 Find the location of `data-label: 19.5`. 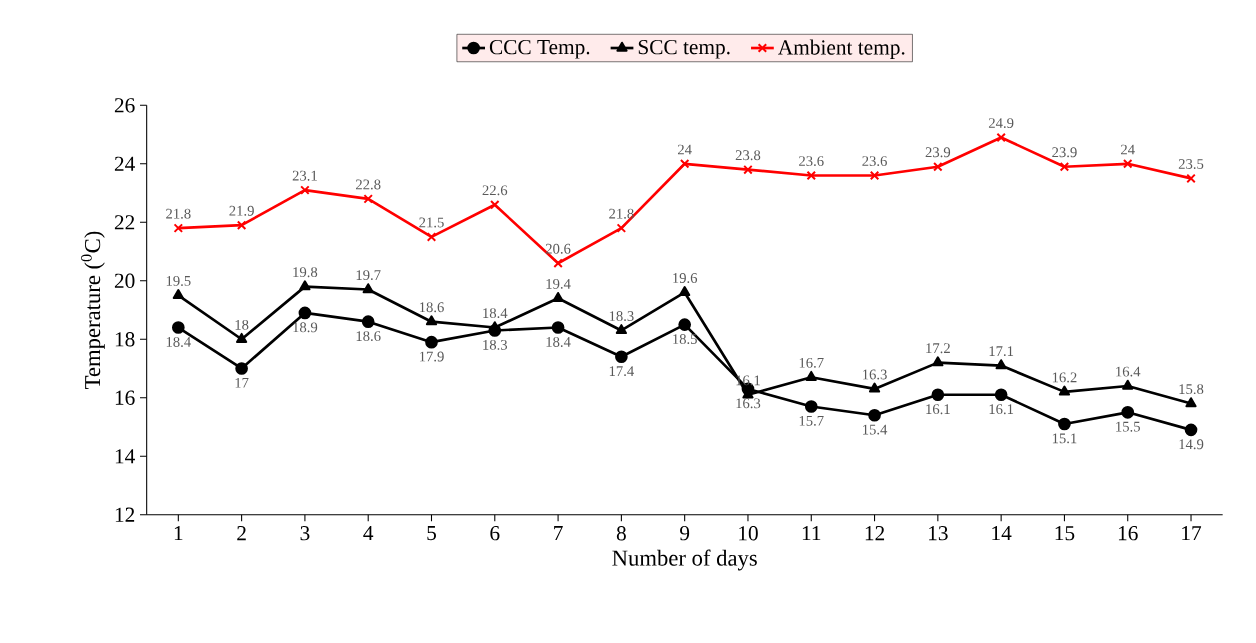

data-label: 19.5 is located at coordinates (178, 281).